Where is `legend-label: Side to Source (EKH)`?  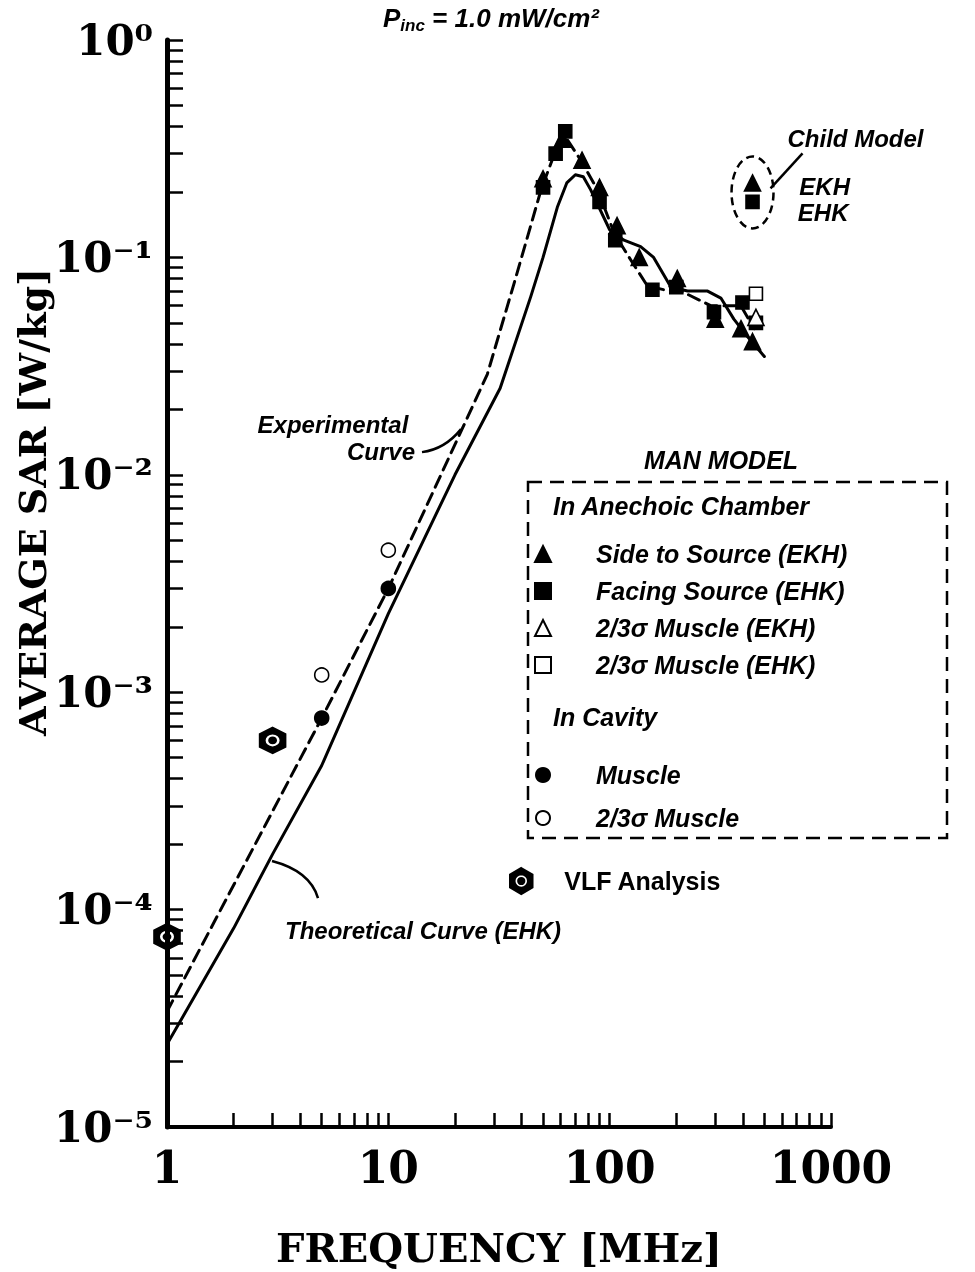
legend-label: Side to Source (EKH) is located at coordinates (722, 554).